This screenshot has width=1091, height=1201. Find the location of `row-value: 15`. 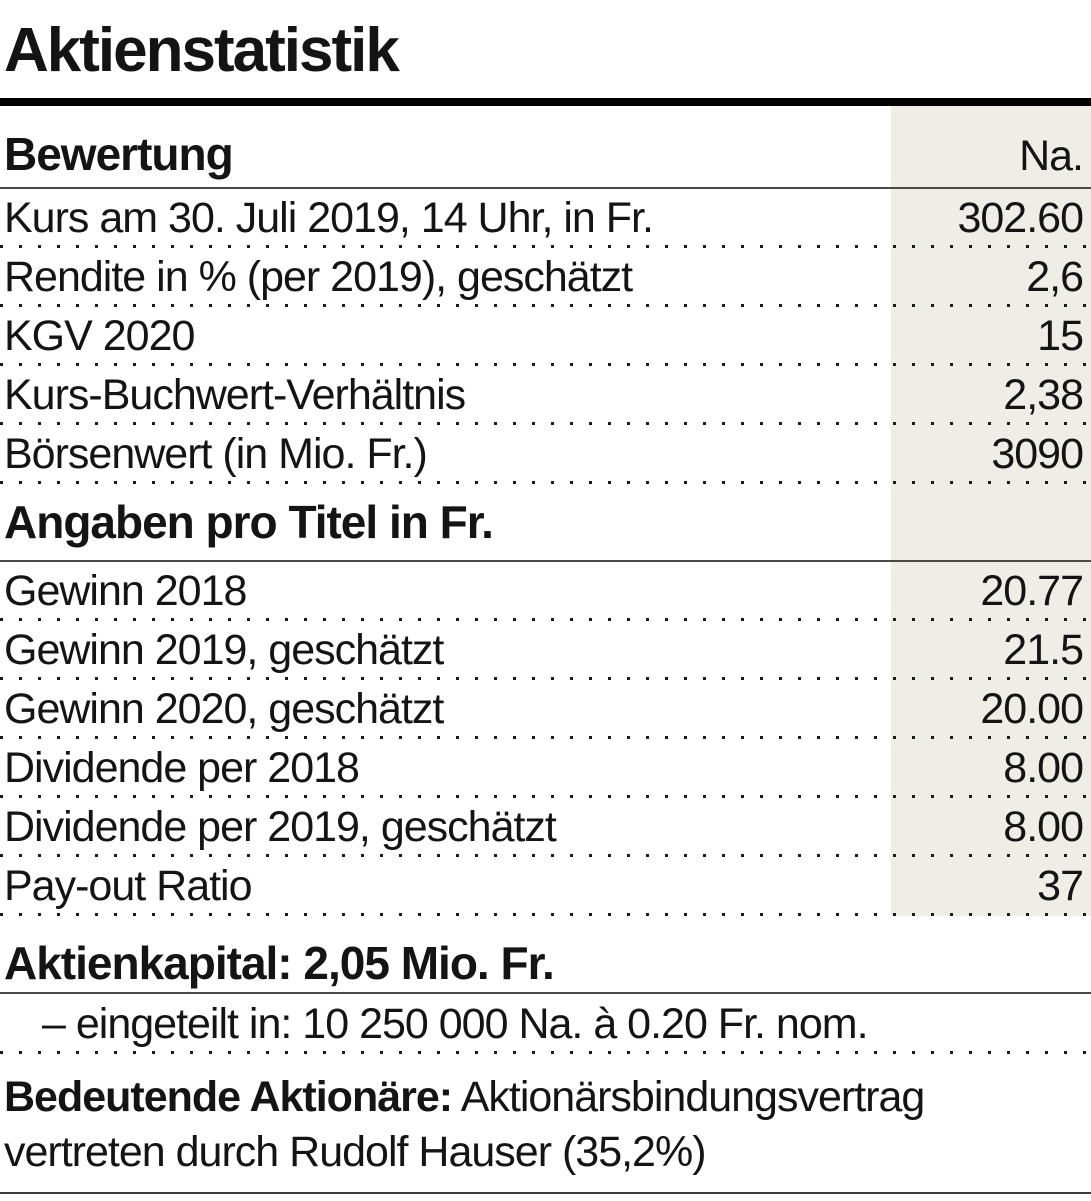

row-value: 15 is located at coordinates (991, 336).